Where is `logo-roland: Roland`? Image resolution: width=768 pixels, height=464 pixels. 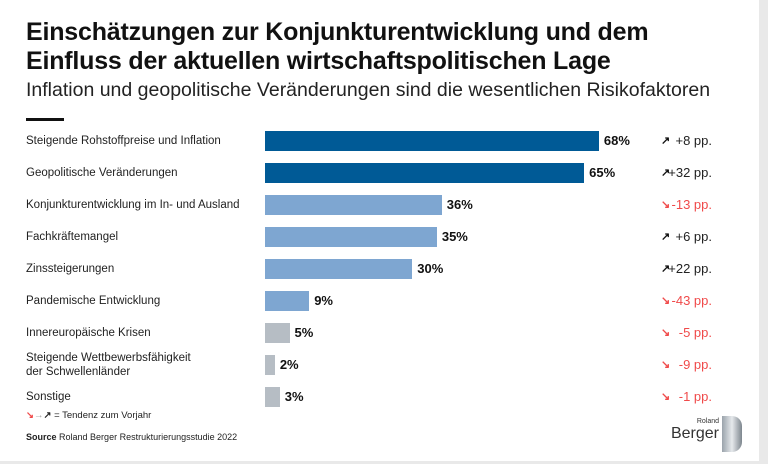
logo-roland: Roland is located at coordinates (707, 421).